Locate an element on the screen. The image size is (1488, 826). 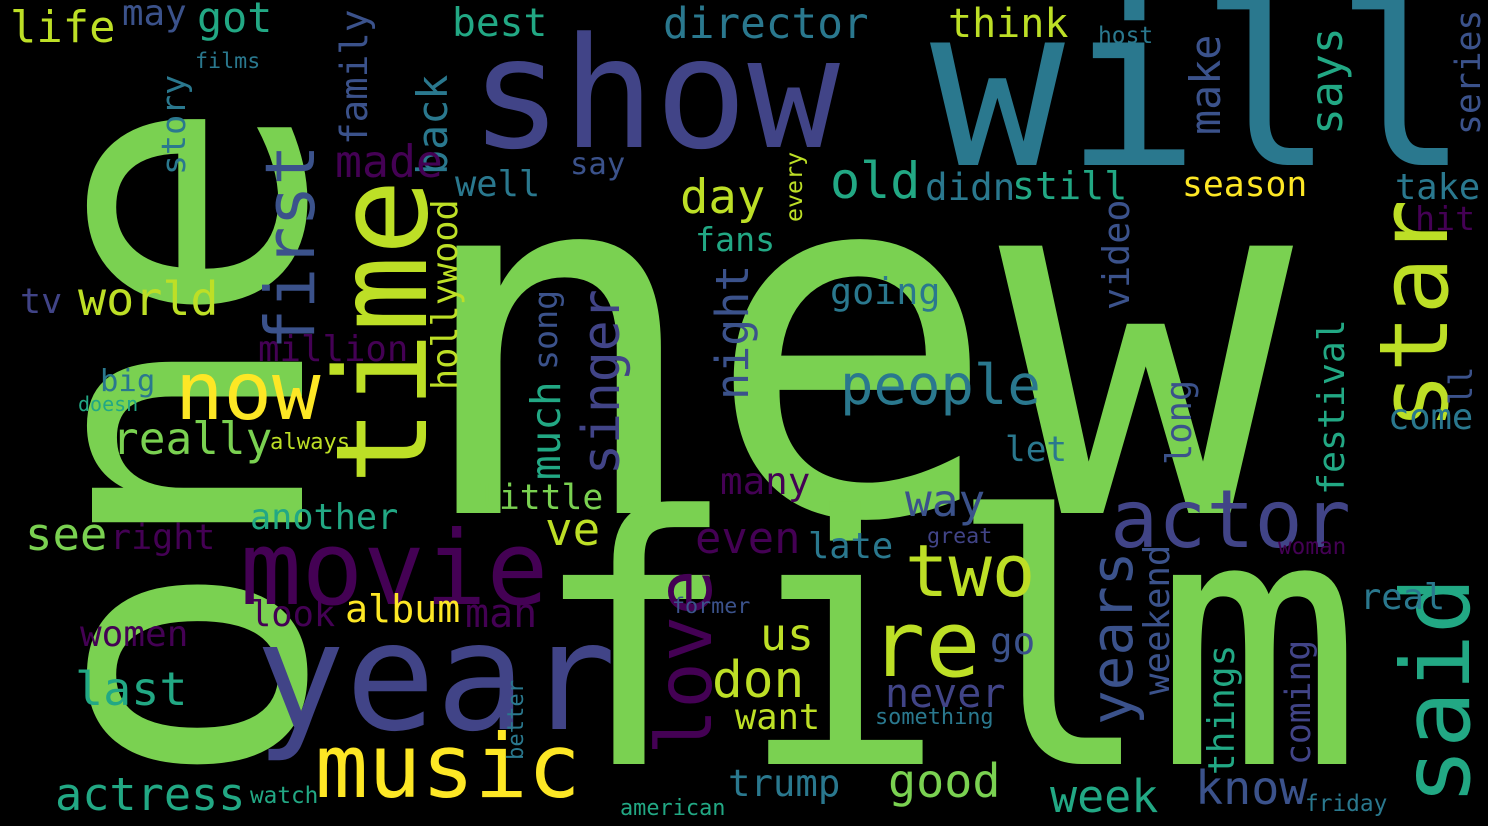
word-hit: hit is located at coordinates (1445, 219).